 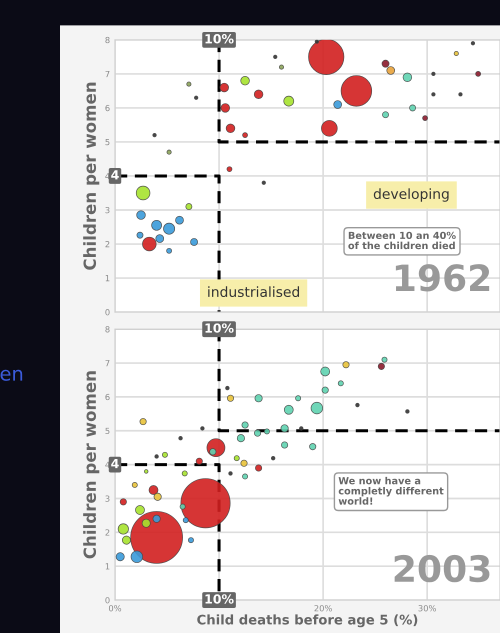 What do you see at coordinates (391, 490) in the screenshot?
I see `annotation: We now have a completly different world!` at bounding box center [391, 490].